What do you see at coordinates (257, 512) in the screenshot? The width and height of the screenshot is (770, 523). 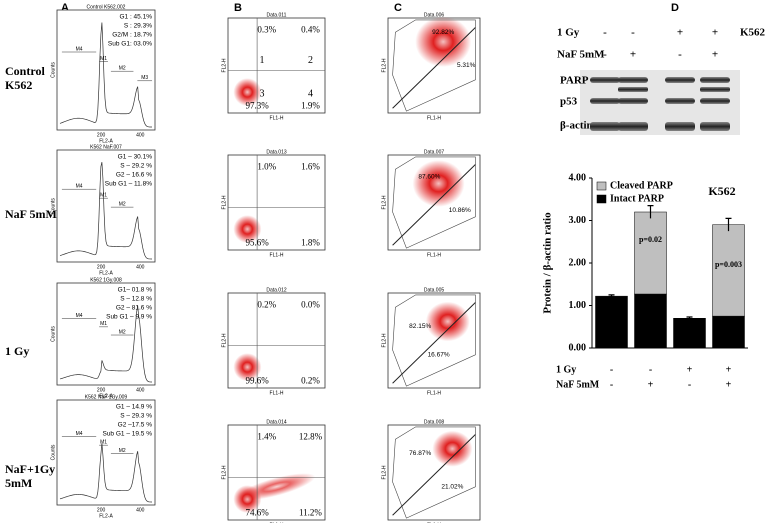 I see `quadrant-percent: 74.6%` at bounding box center [257, 512].